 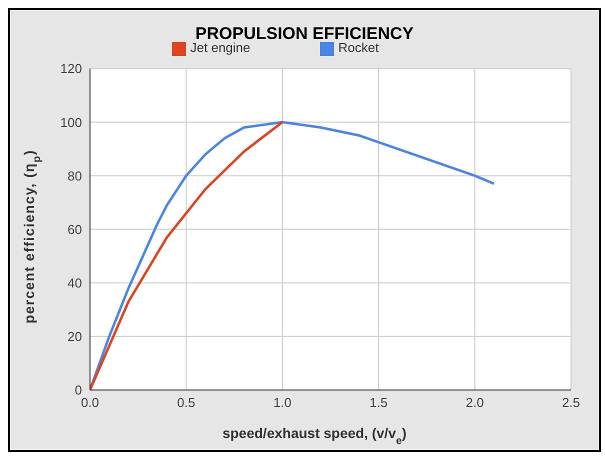 What do you see at coordinates (314, 436) in the screenshot?
I see `x-axis-title: speed/exhaust speed, (v/v$_{e}$)` at bounding box center [314, 436].